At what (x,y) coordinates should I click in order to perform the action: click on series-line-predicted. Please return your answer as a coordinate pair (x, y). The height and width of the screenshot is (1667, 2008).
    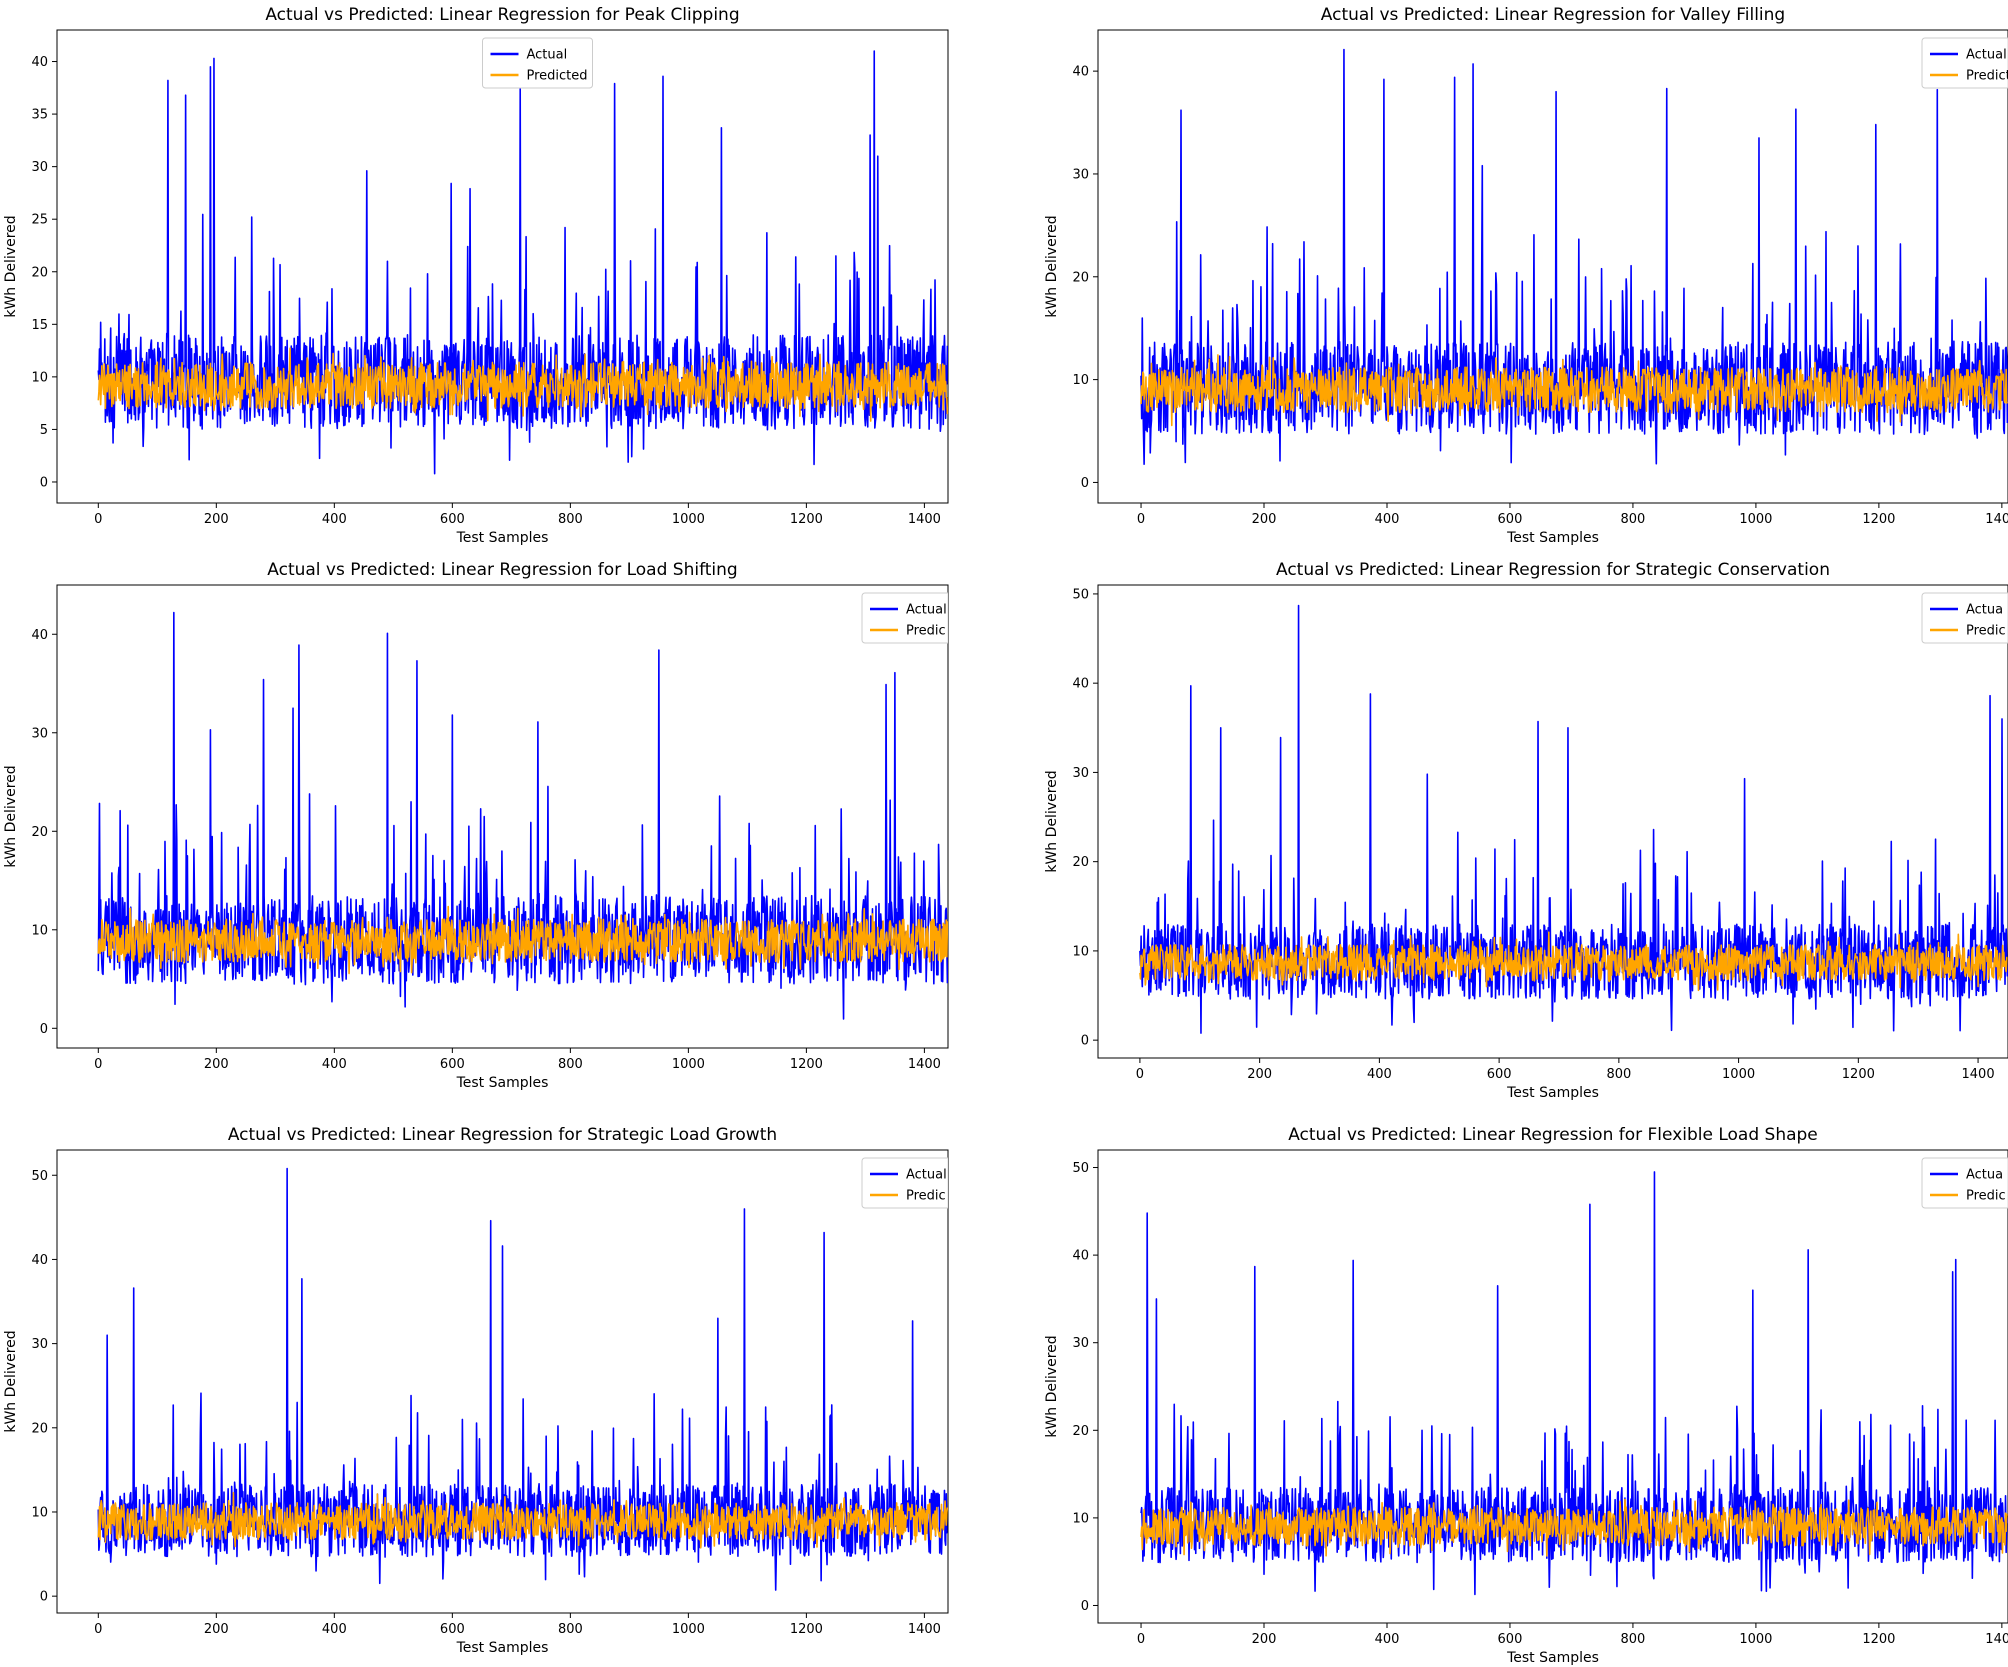
    Looking at the image, I should click on (522, 384).